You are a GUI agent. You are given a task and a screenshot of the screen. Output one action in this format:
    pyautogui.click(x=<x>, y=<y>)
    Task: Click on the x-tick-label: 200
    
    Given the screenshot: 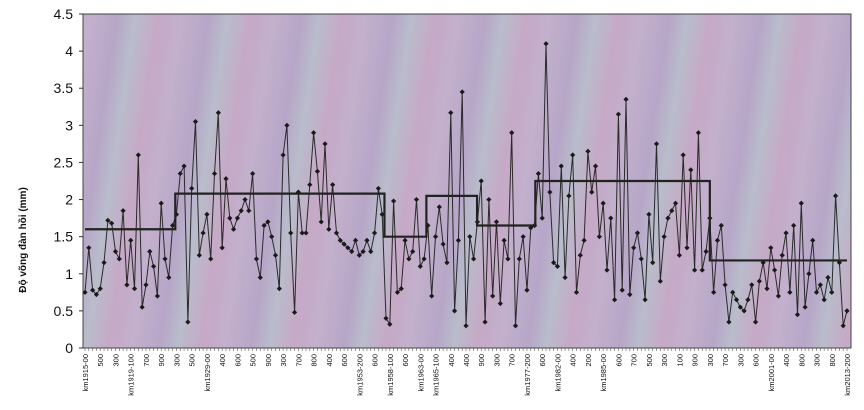 What is the action you would take?
    pyautogui.click(x=588, y=360)
    